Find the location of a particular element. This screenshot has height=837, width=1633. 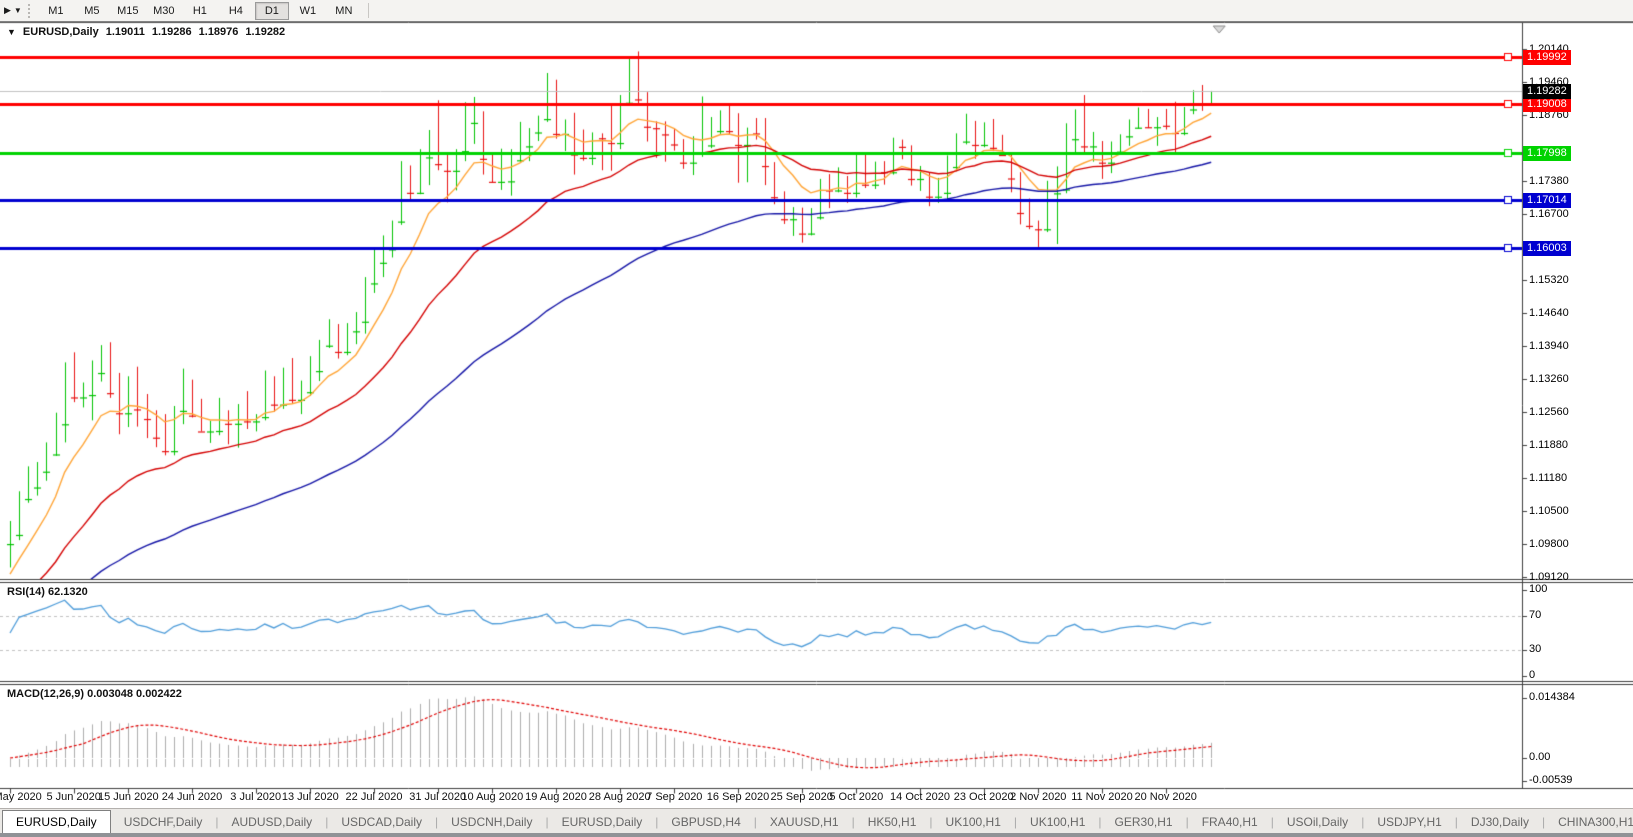

time-axis-label: 19 Aug 2020 is located at coordinates (556, 797).